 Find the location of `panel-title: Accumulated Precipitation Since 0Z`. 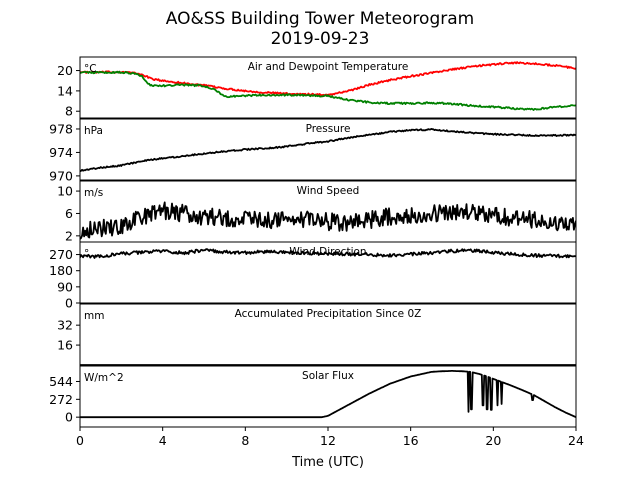

panel-title: Accumulated Precipitation Since 0Z is located at coordinates (328, 314).